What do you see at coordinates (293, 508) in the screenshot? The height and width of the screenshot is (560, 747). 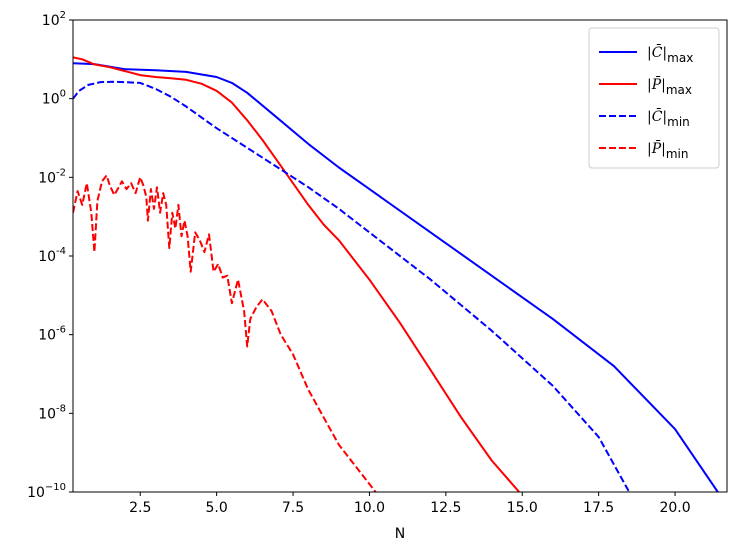 I see `x-tick-label: 7.5` at bounding box center [293, 508].